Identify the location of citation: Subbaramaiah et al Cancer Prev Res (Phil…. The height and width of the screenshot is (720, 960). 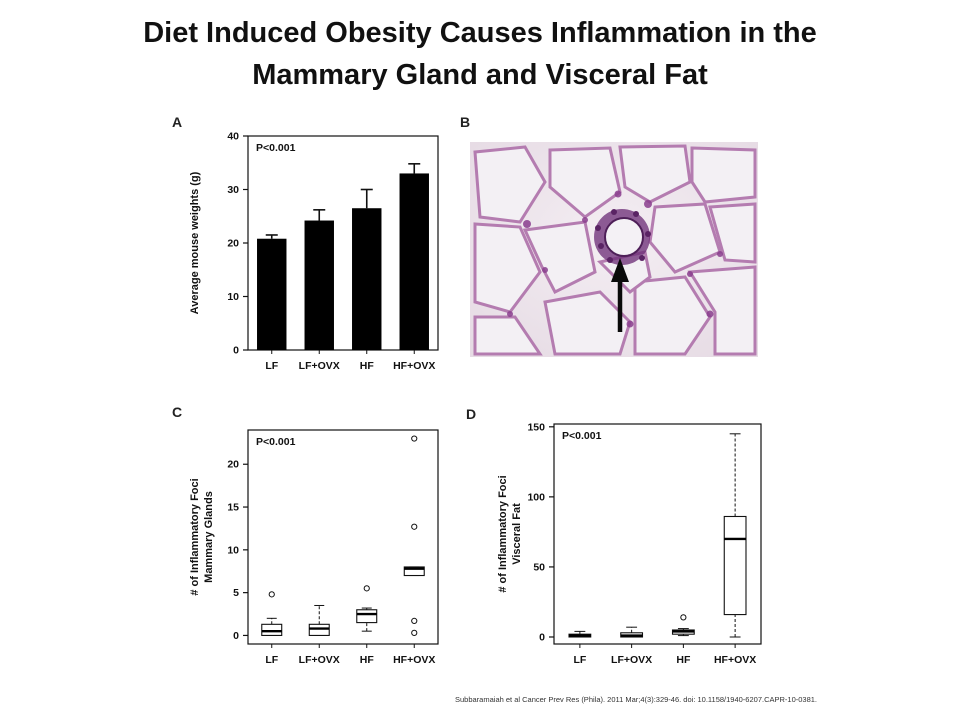
(636, 699).